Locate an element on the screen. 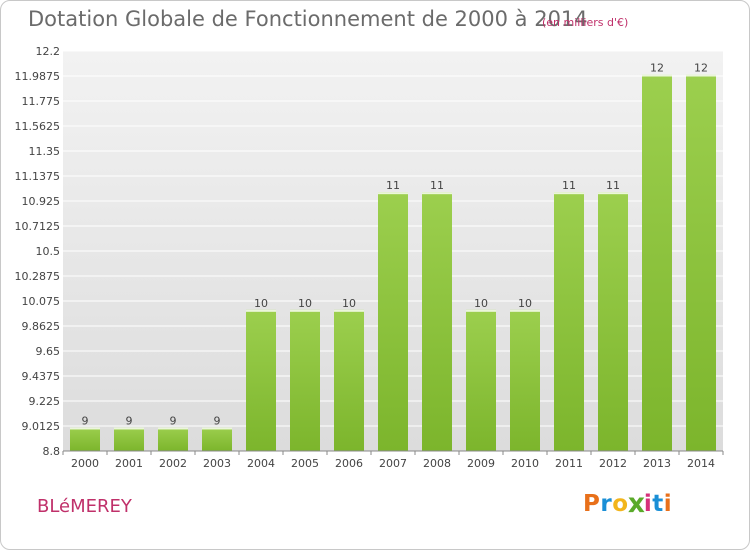  y-tick-label: 9.4375 is located at coordinates (41, 376).